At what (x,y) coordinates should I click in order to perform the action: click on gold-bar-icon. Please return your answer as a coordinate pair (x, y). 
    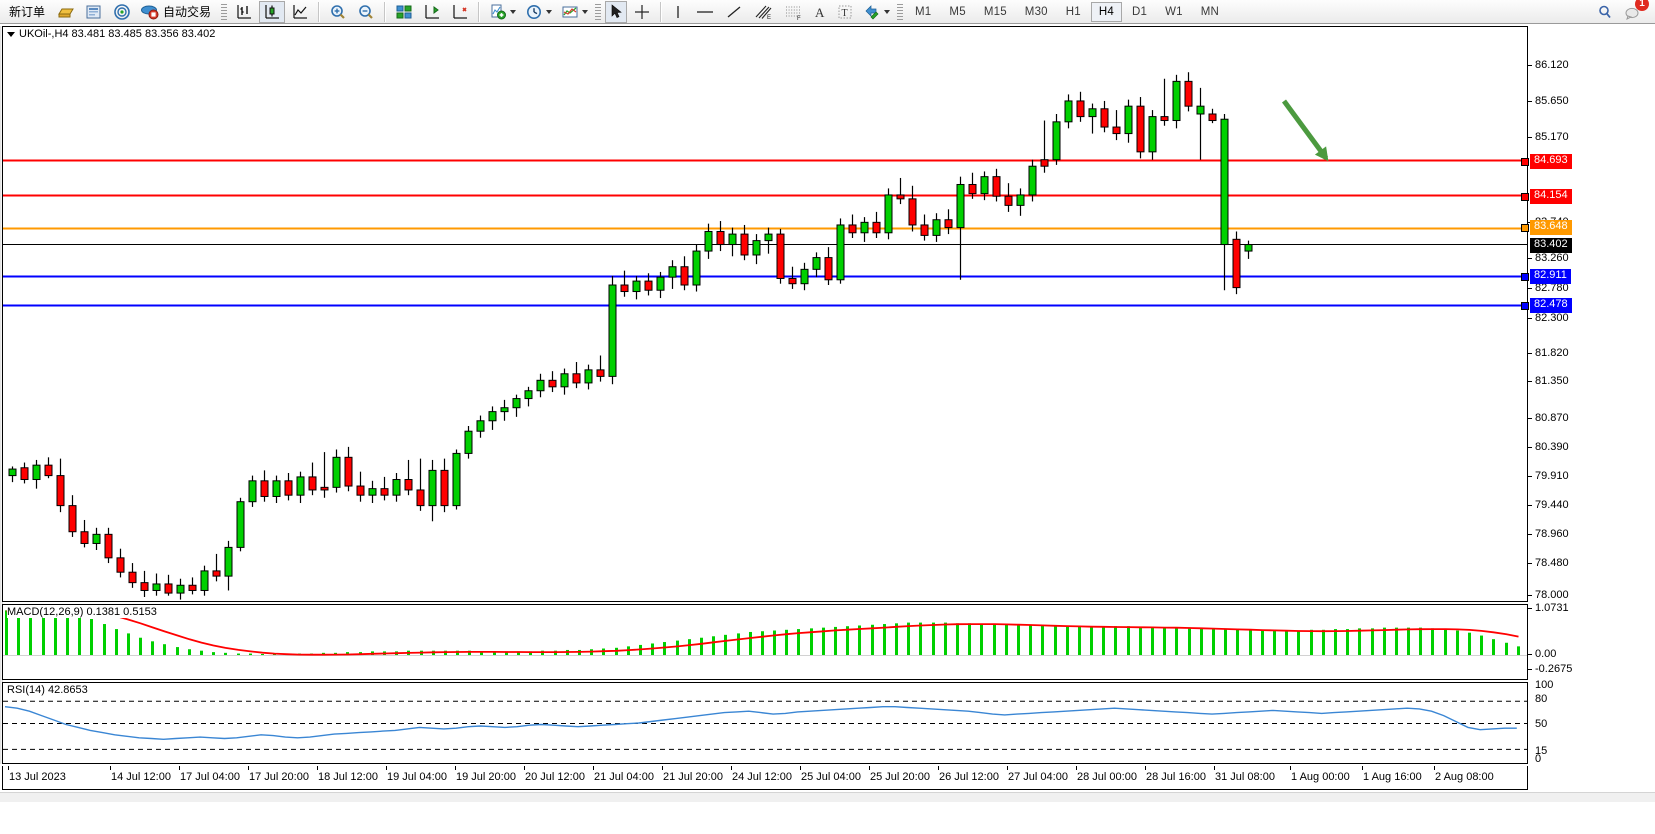
    Looking at the image, I should click on (66, 12).